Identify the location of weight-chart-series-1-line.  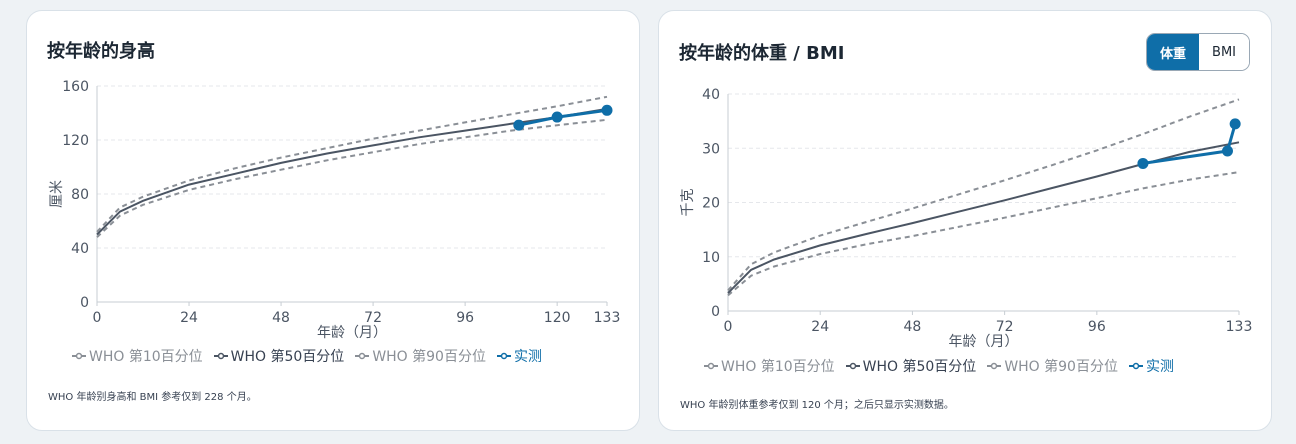
(983, 217).